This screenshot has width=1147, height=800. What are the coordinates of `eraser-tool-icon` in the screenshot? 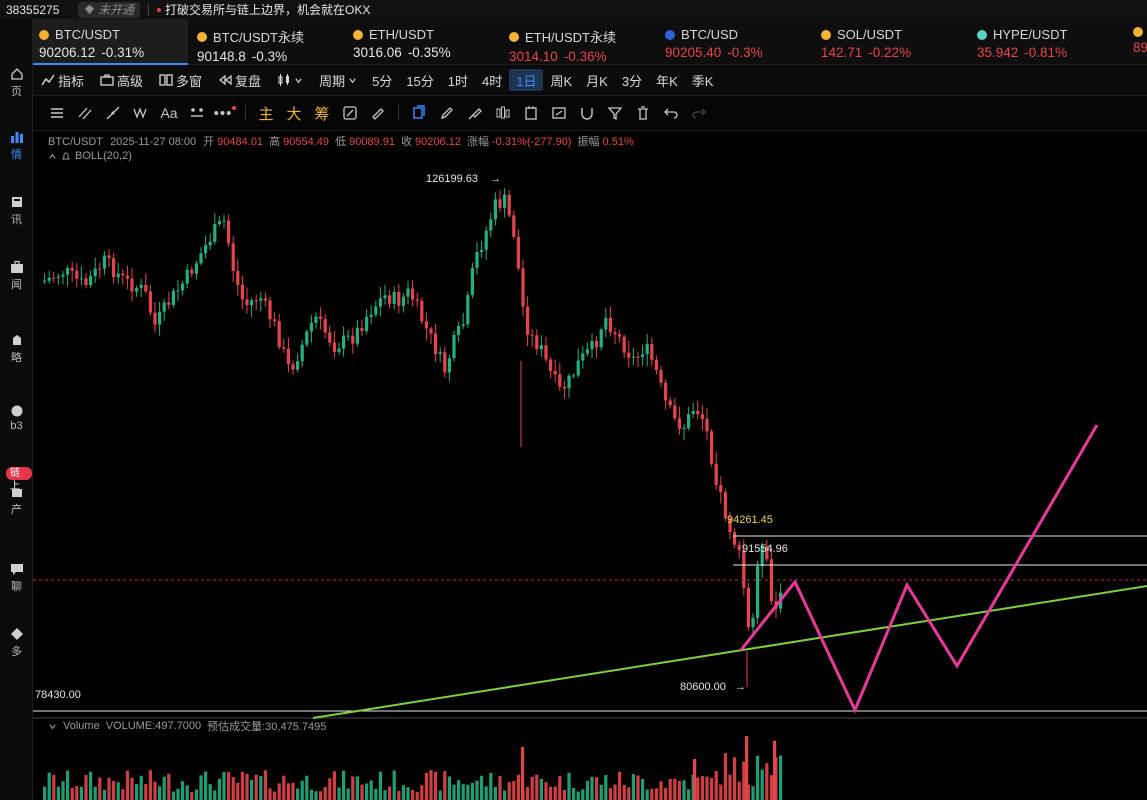 It's located at (378, 113).